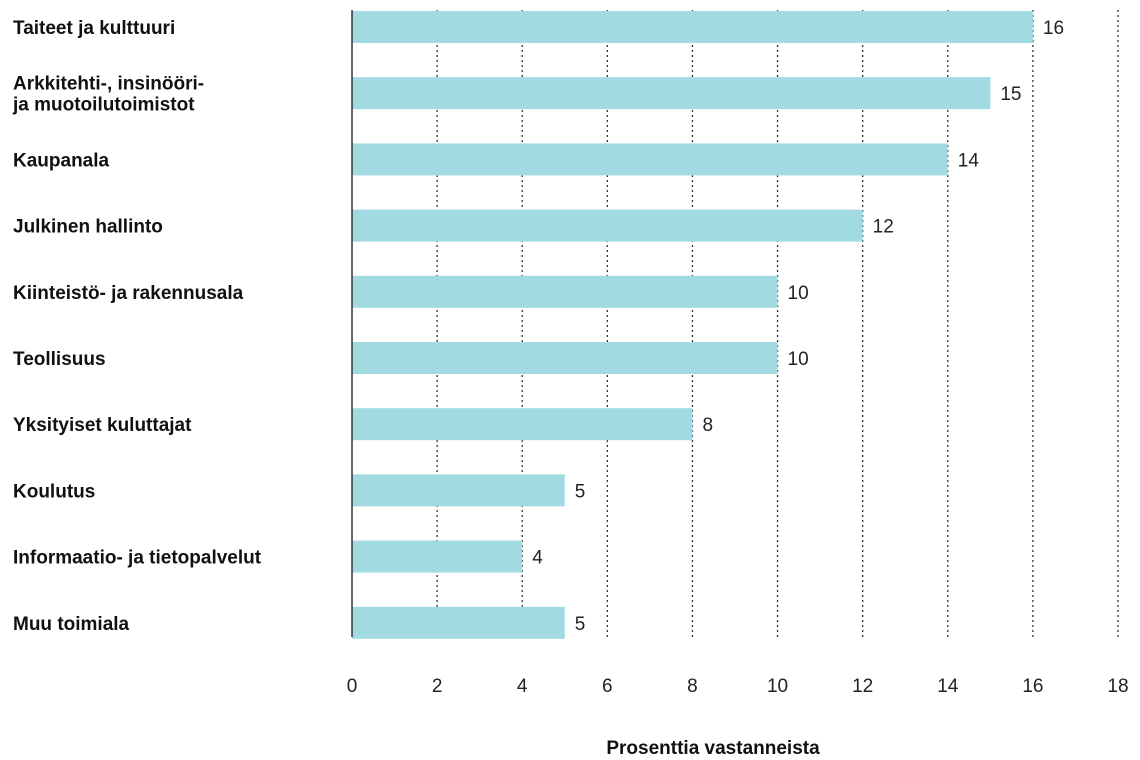 The width and height of the screenshot is (1140, 760). What do you see at coordinates (1010, 94) in the screenshot?
I see `value-label: 15` at bounding box center [1010, 94].